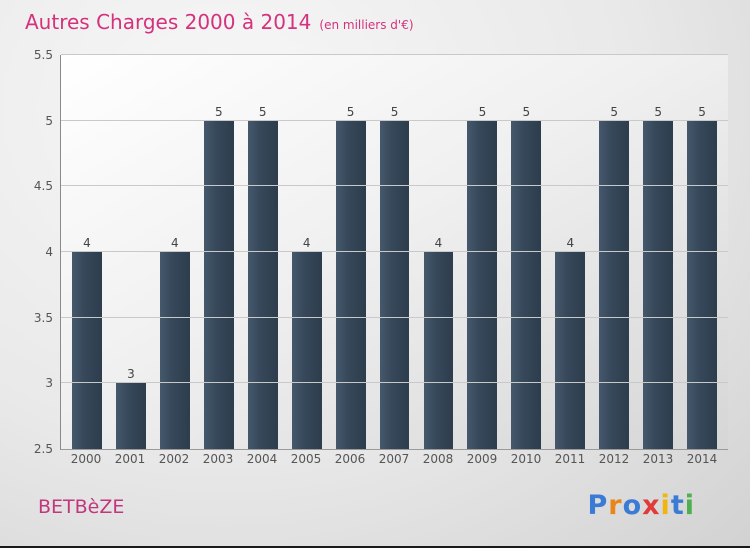 The image size is (750, 550). What do you see at coordinates (658, 459) in the screenshot?
I see `x-axis-tick-label: 2013` at bounding box center [658, 459].